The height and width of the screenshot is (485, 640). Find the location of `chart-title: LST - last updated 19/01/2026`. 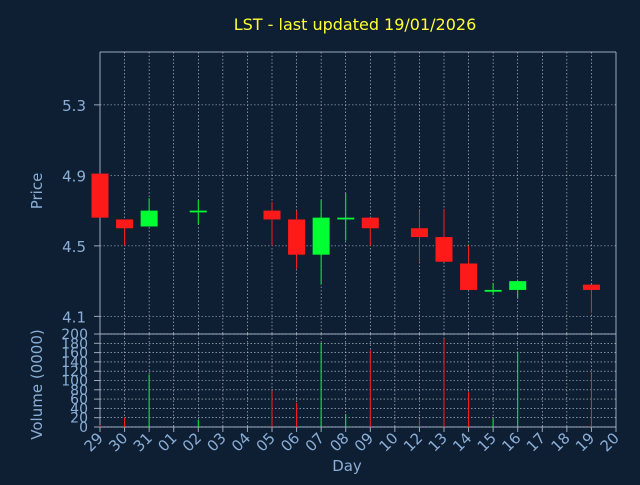

chart-title: LST - last updated 19/01/2026 is located at coordinates (355, 24).